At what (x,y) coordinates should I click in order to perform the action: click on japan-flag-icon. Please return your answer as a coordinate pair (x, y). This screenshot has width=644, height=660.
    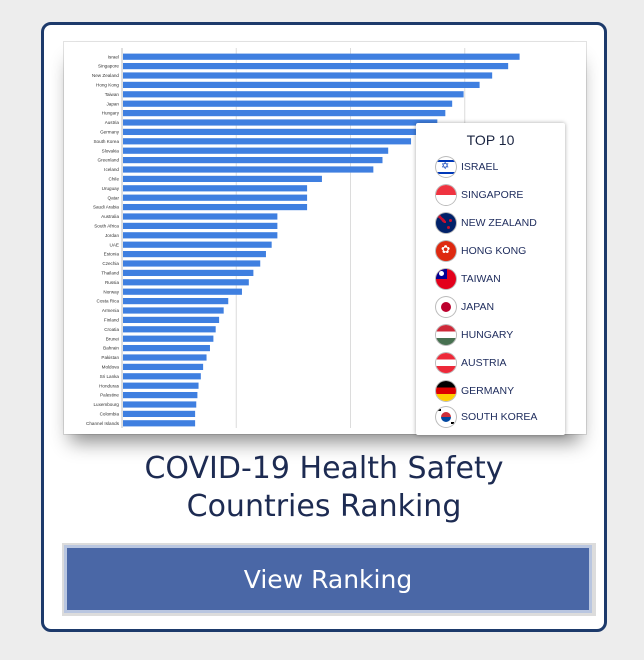
    Looking at the image, I should click on (446, 307).